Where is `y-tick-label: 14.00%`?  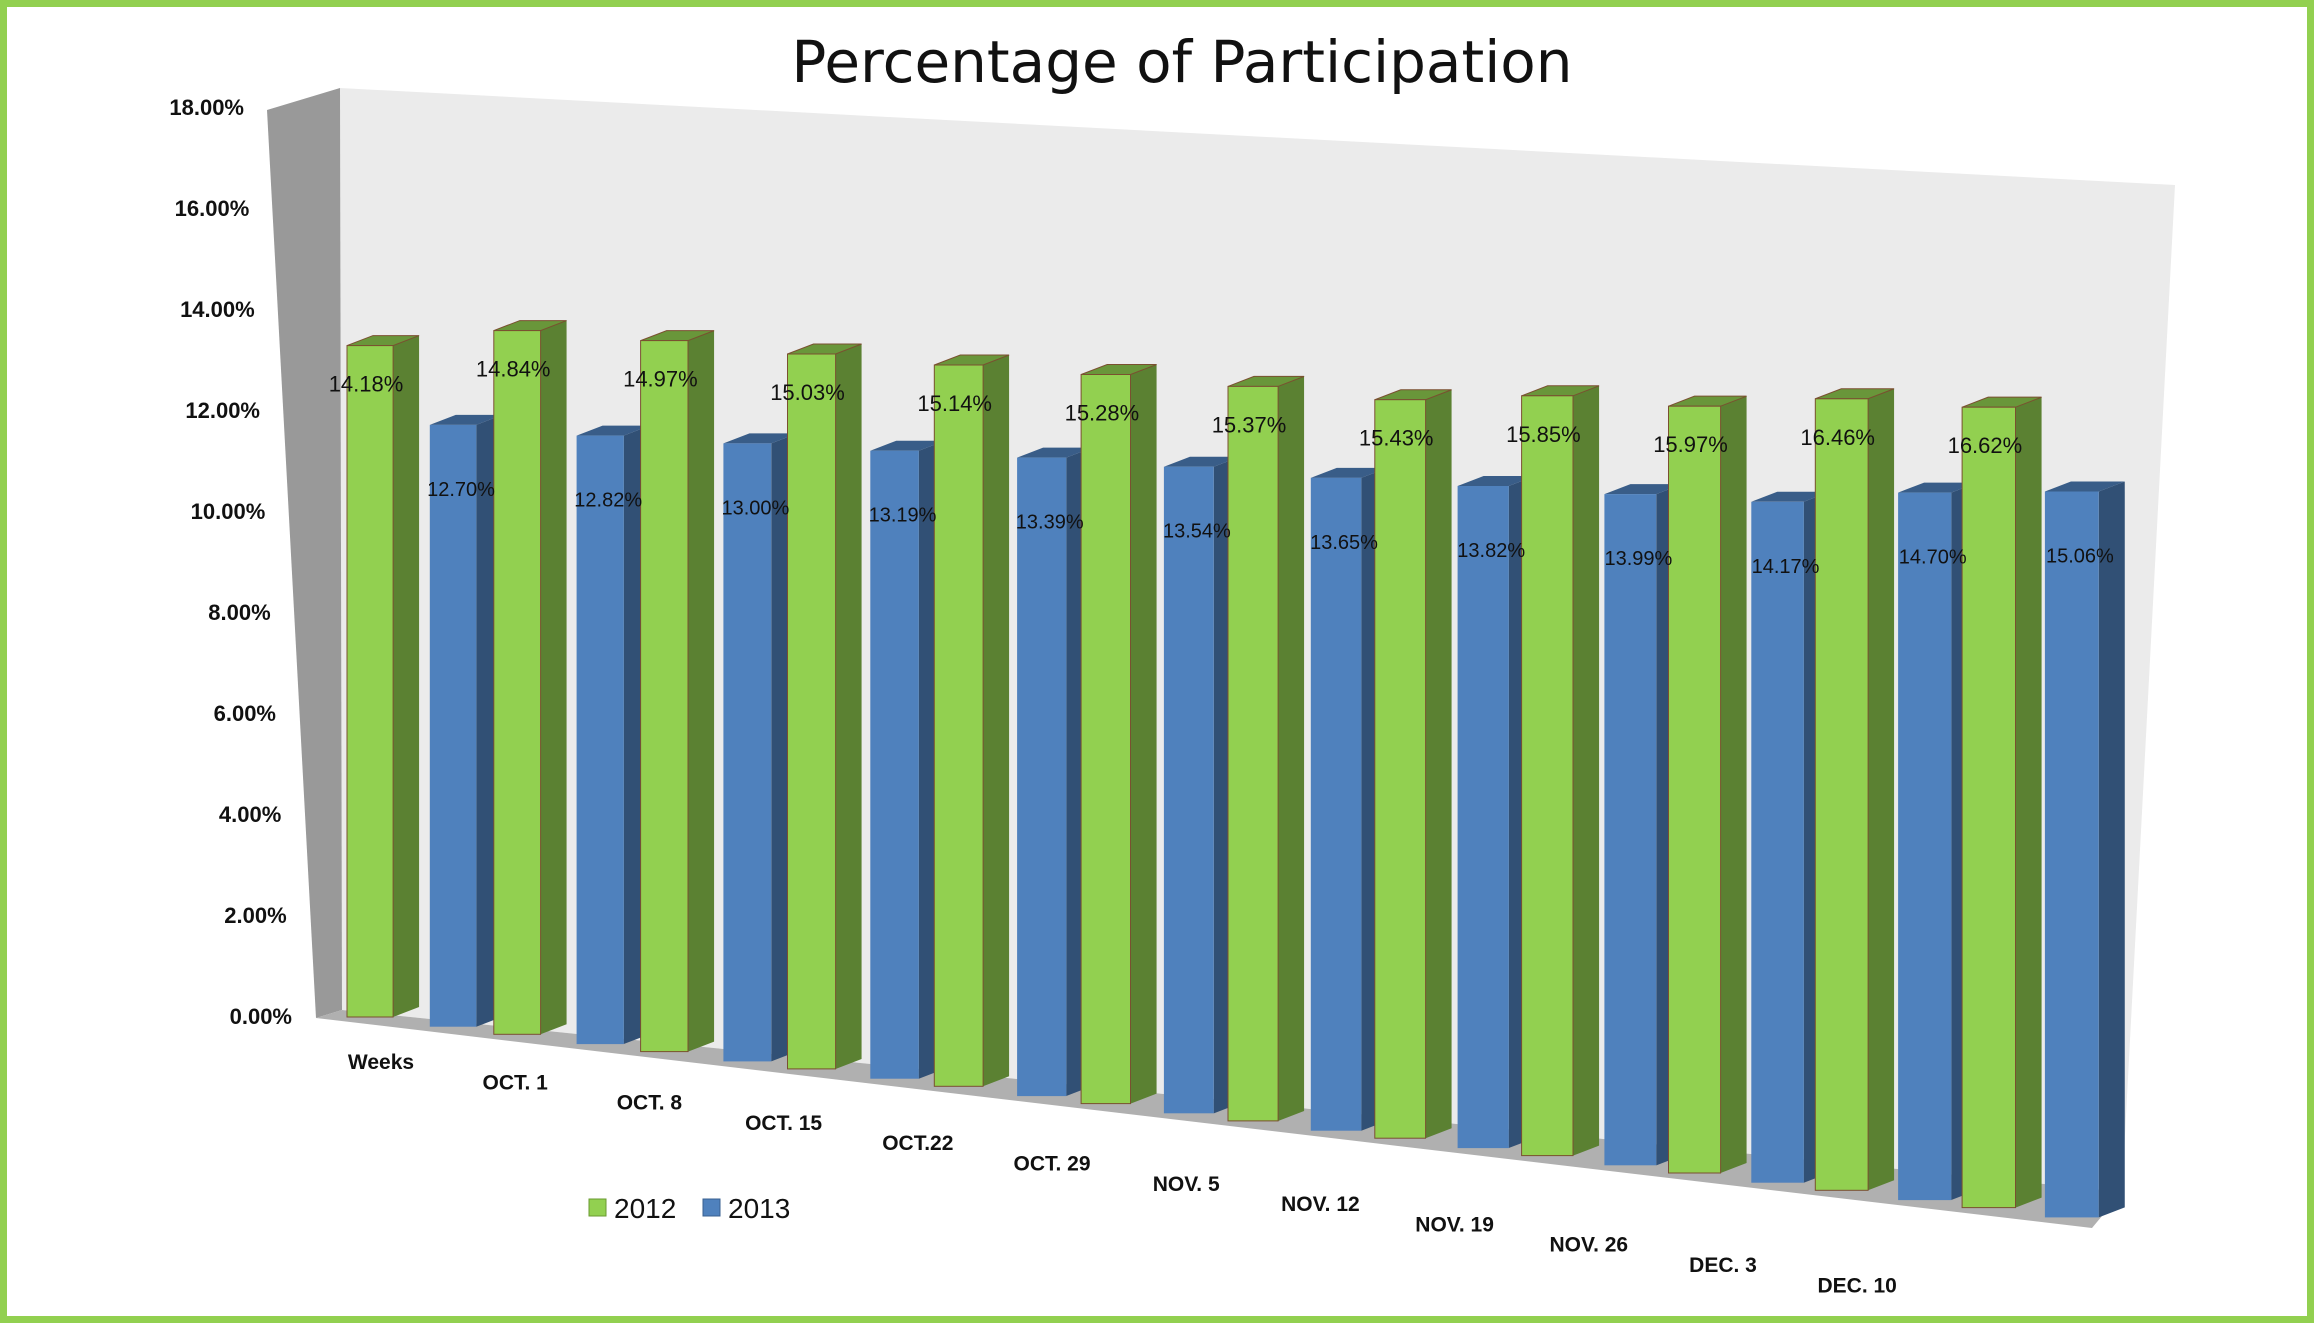
y-tick-label: 14.00% is located at coordinates (217, 309).